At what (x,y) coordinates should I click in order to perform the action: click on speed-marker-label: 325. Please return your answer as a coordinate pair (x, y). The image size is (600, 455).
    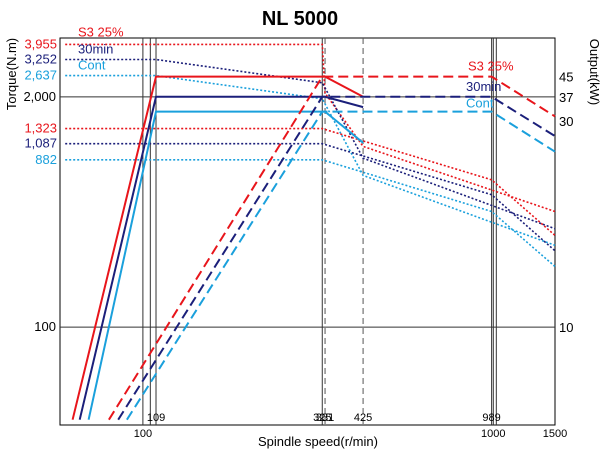
    Looking at the image, I should click on (322, 418).